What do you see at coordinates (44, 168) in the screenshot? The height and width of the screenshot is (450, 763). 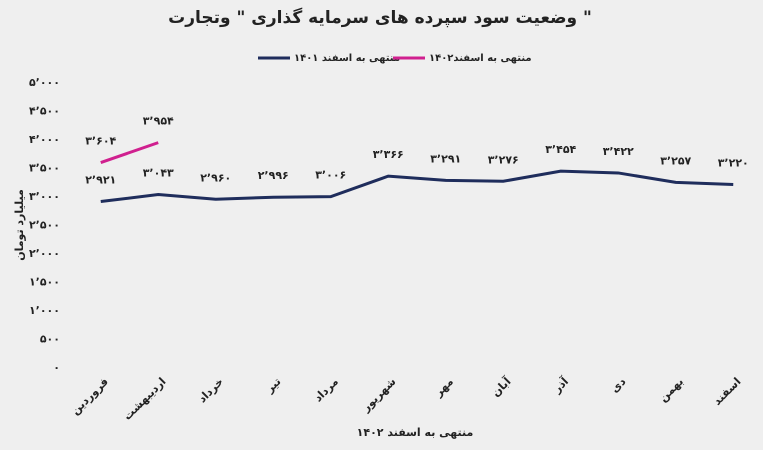 I see `y-tick-label: ۳٬۵۰۰` at bounding box center [44, 168].